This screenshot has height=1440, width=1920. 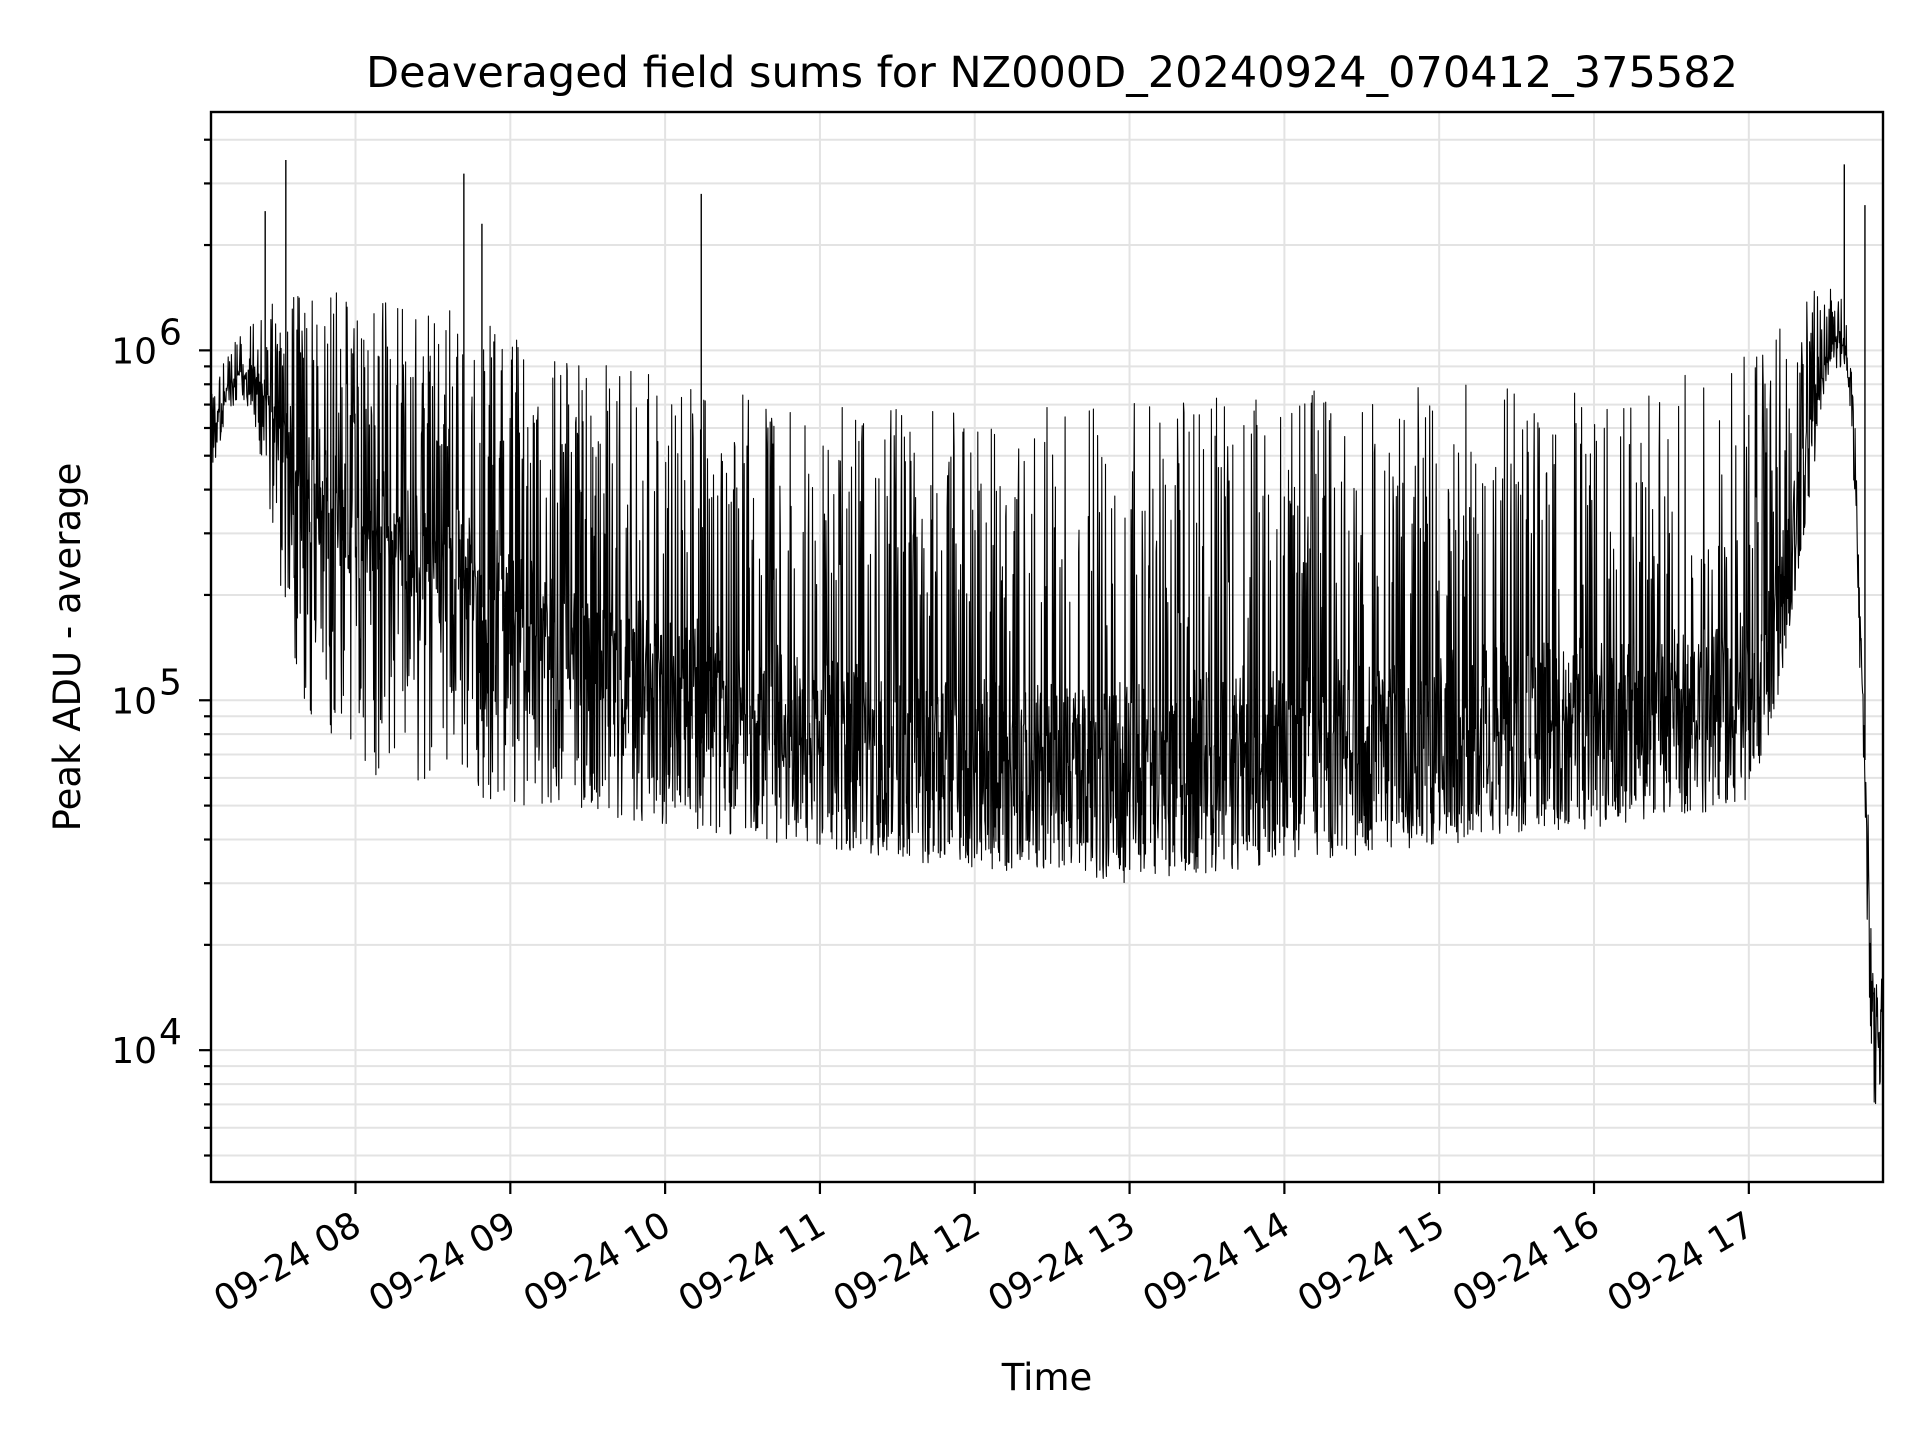 What do you see at coordinates (170, 682) in the screenshot?
I see `y-tick-exponent: 5` at bounding box center [170, 682].